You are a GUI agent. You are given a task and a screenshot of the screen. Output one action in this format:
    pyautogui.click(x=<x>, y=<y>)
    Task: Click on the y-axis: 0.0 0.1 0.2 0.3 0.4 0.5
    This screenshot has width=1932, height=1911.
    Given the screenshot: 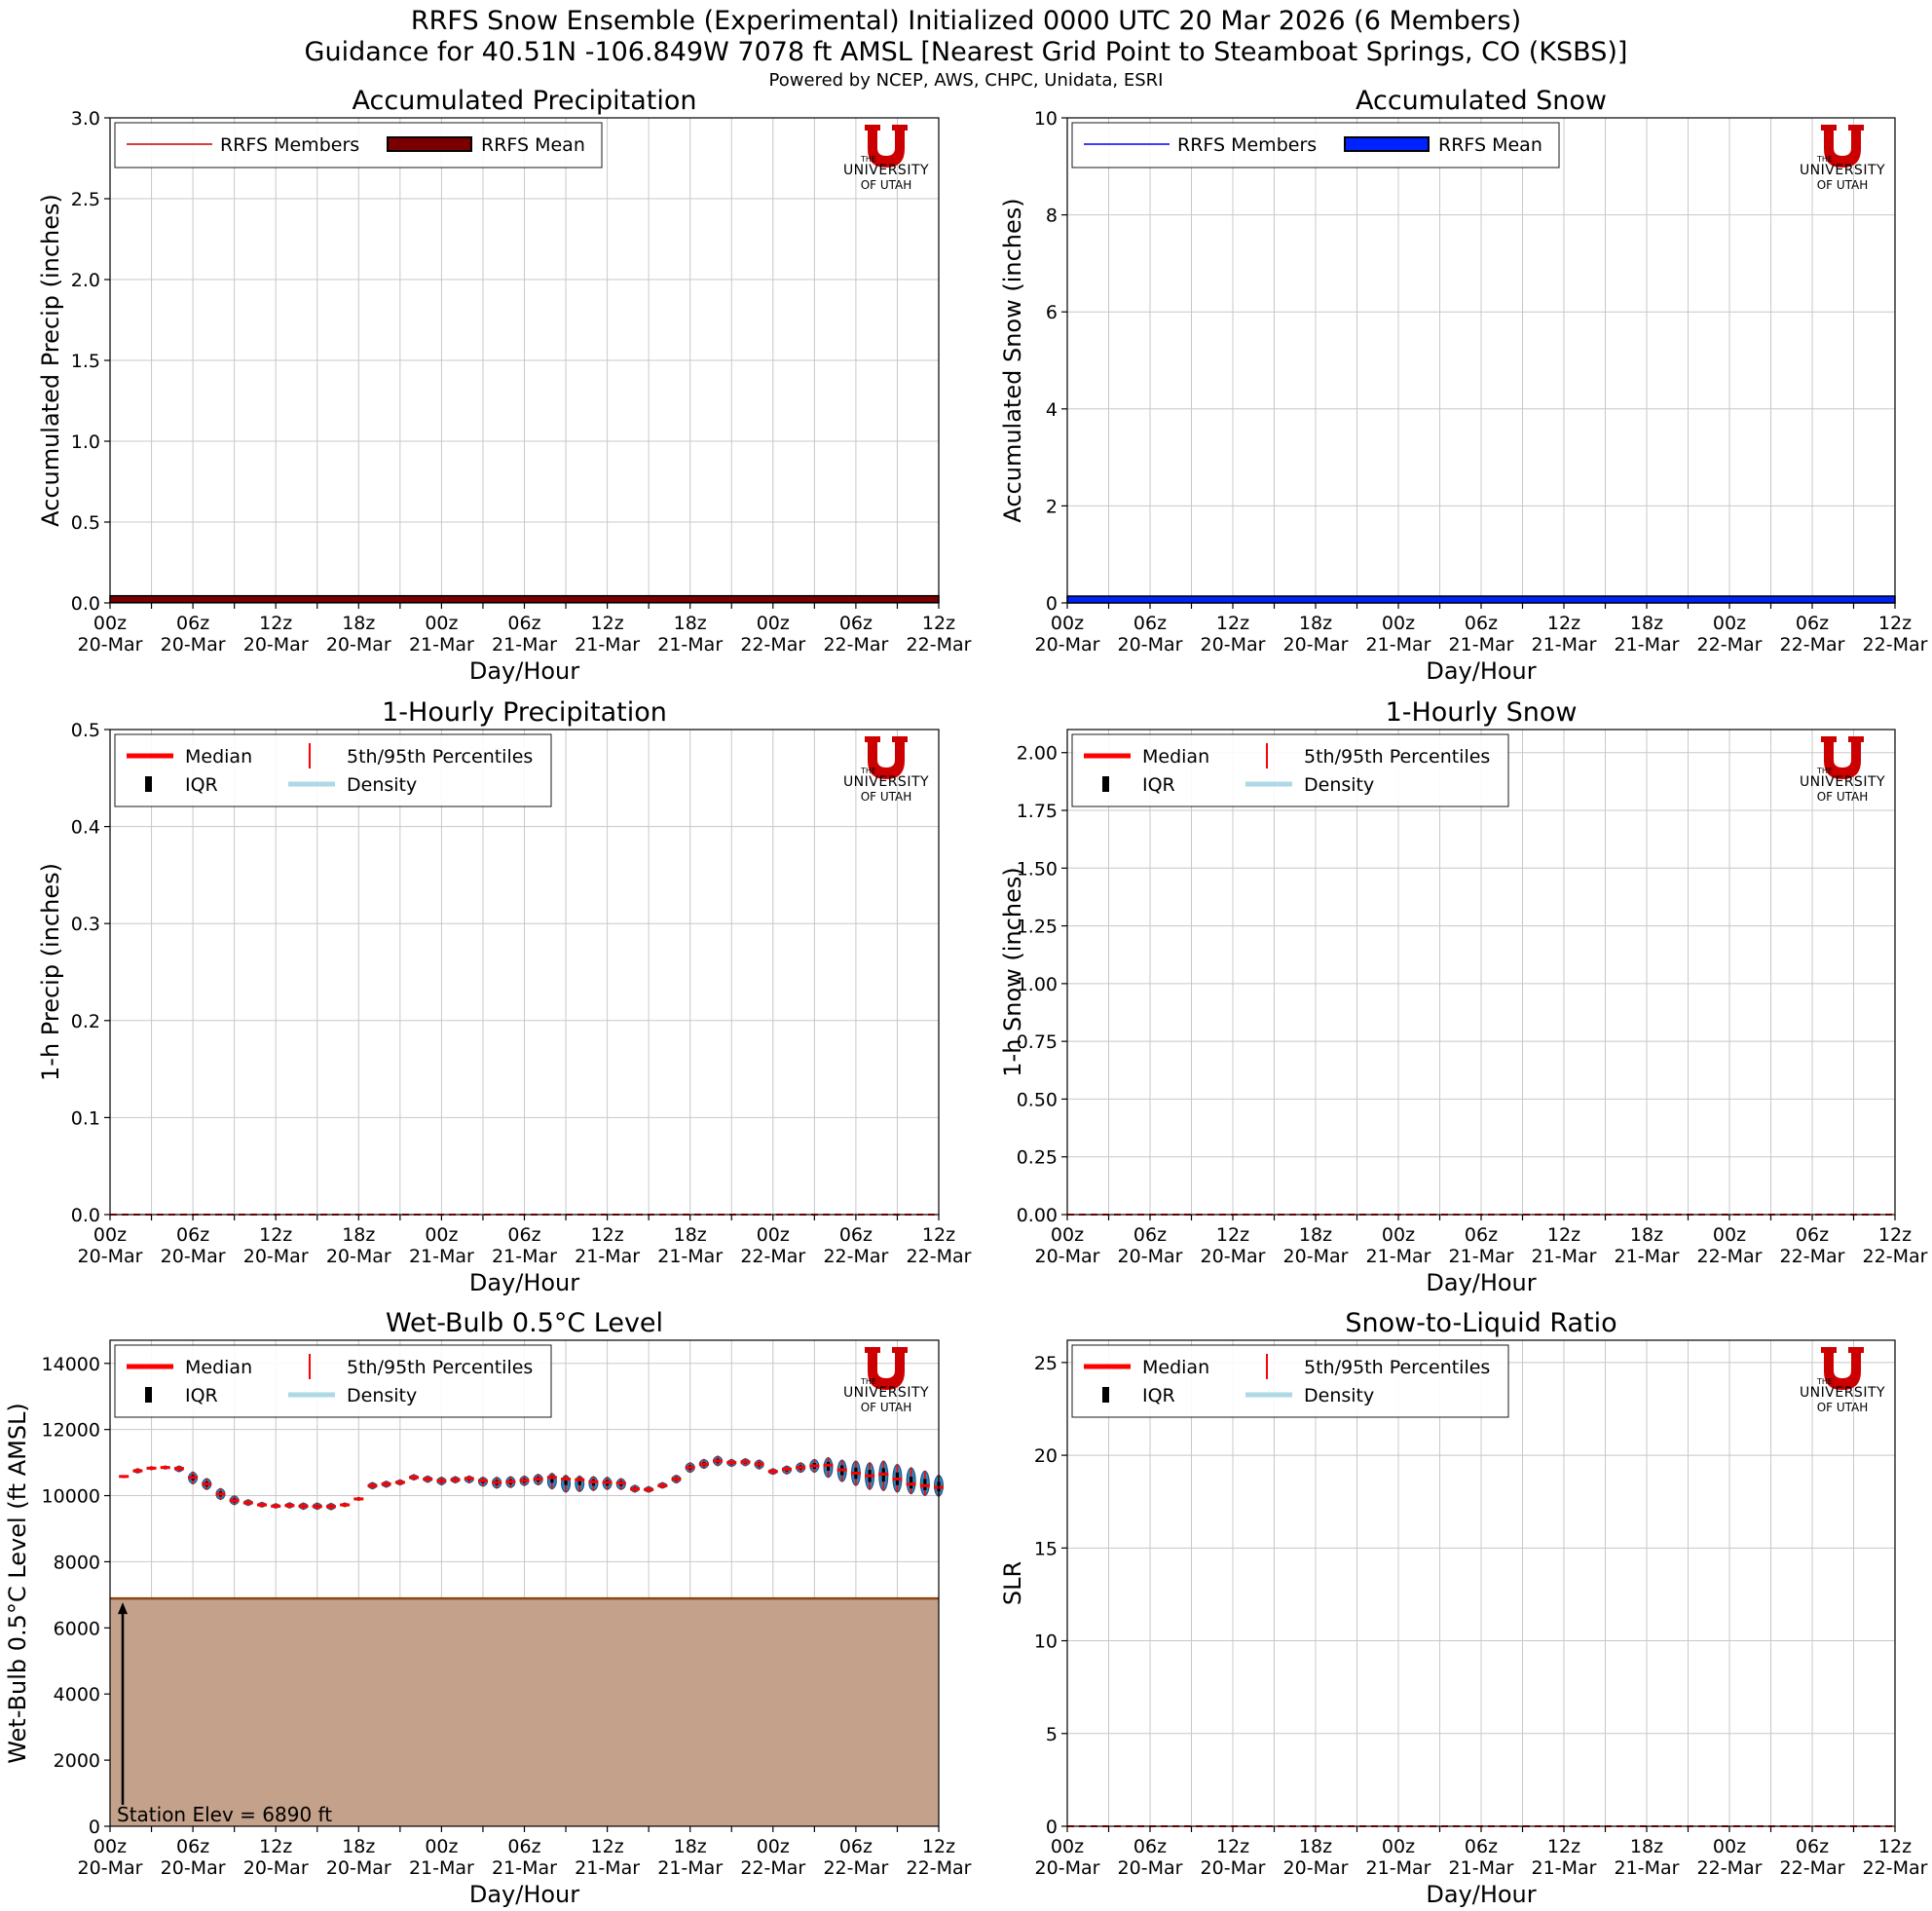 What is the action you would take?
    pyautogui.click(x=90, y=973)
    